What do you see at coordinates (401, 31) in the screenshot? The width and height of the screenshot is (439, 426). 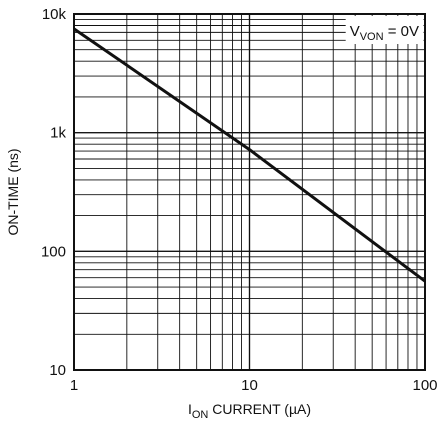 I see `annotation-rest: = 0V` at bounding box center [401, 31].